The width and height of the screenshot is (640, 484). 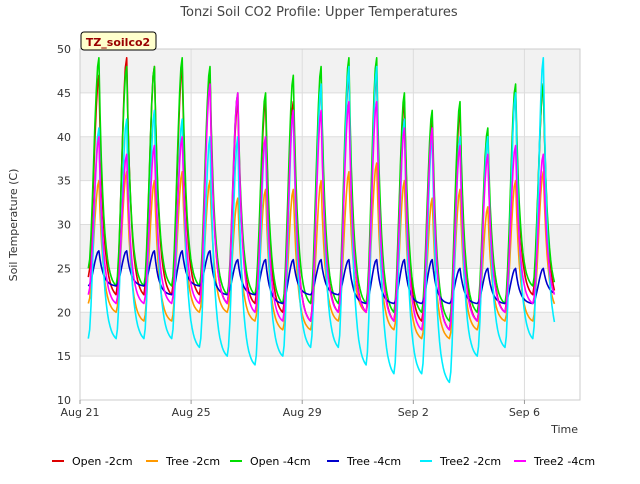 What do you see at coordinates (64, 268) in the screenshot?
I see `y-tick-label: 25` at bounding box center [64, 268].